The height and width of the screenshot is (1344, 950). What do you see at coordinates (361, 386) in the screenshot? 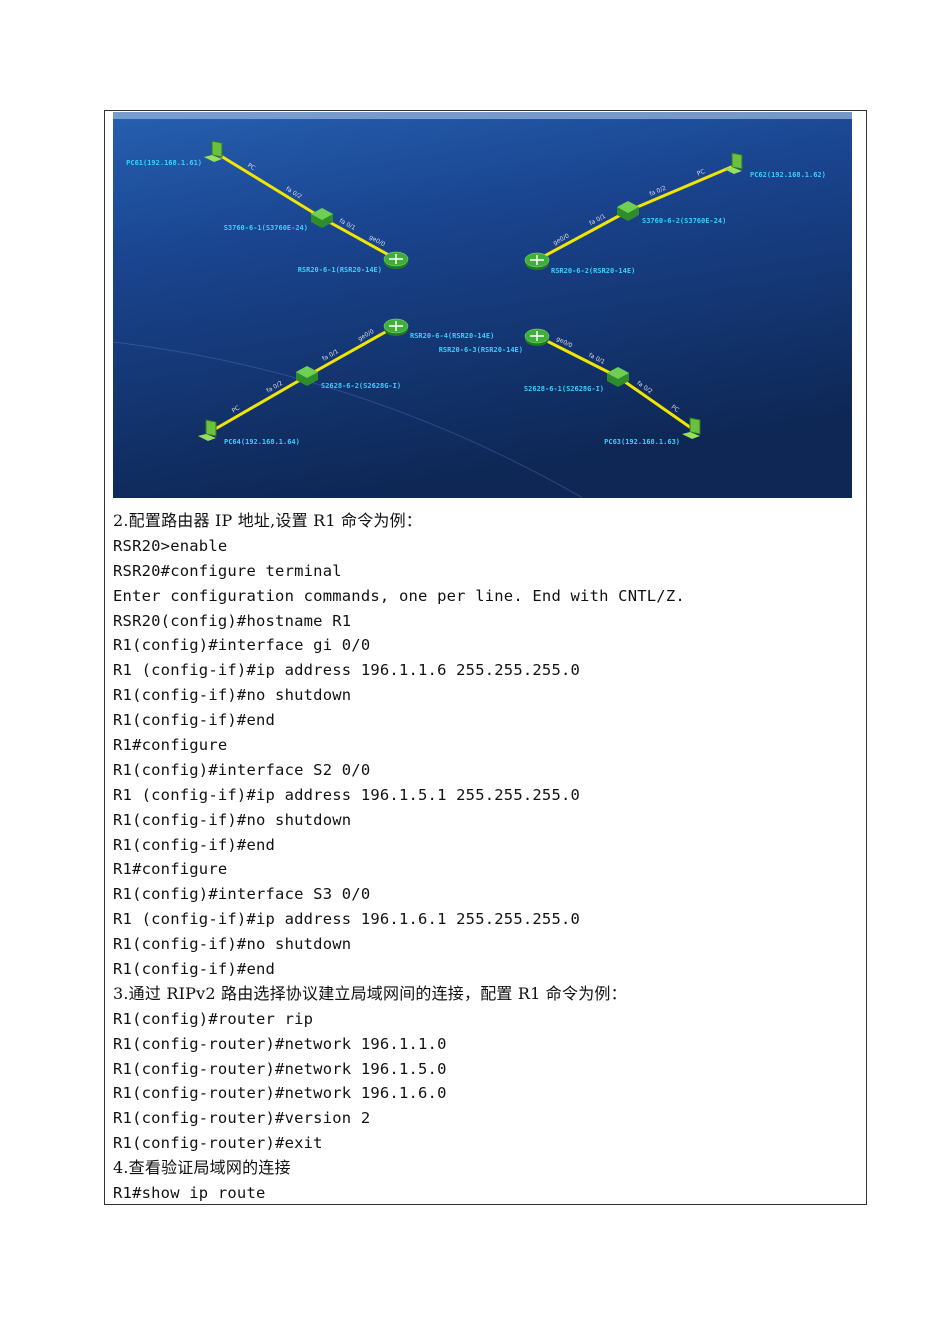
I see `device-label: S2628-6-2(S2628G-I)` at bounding box center [361, 386].